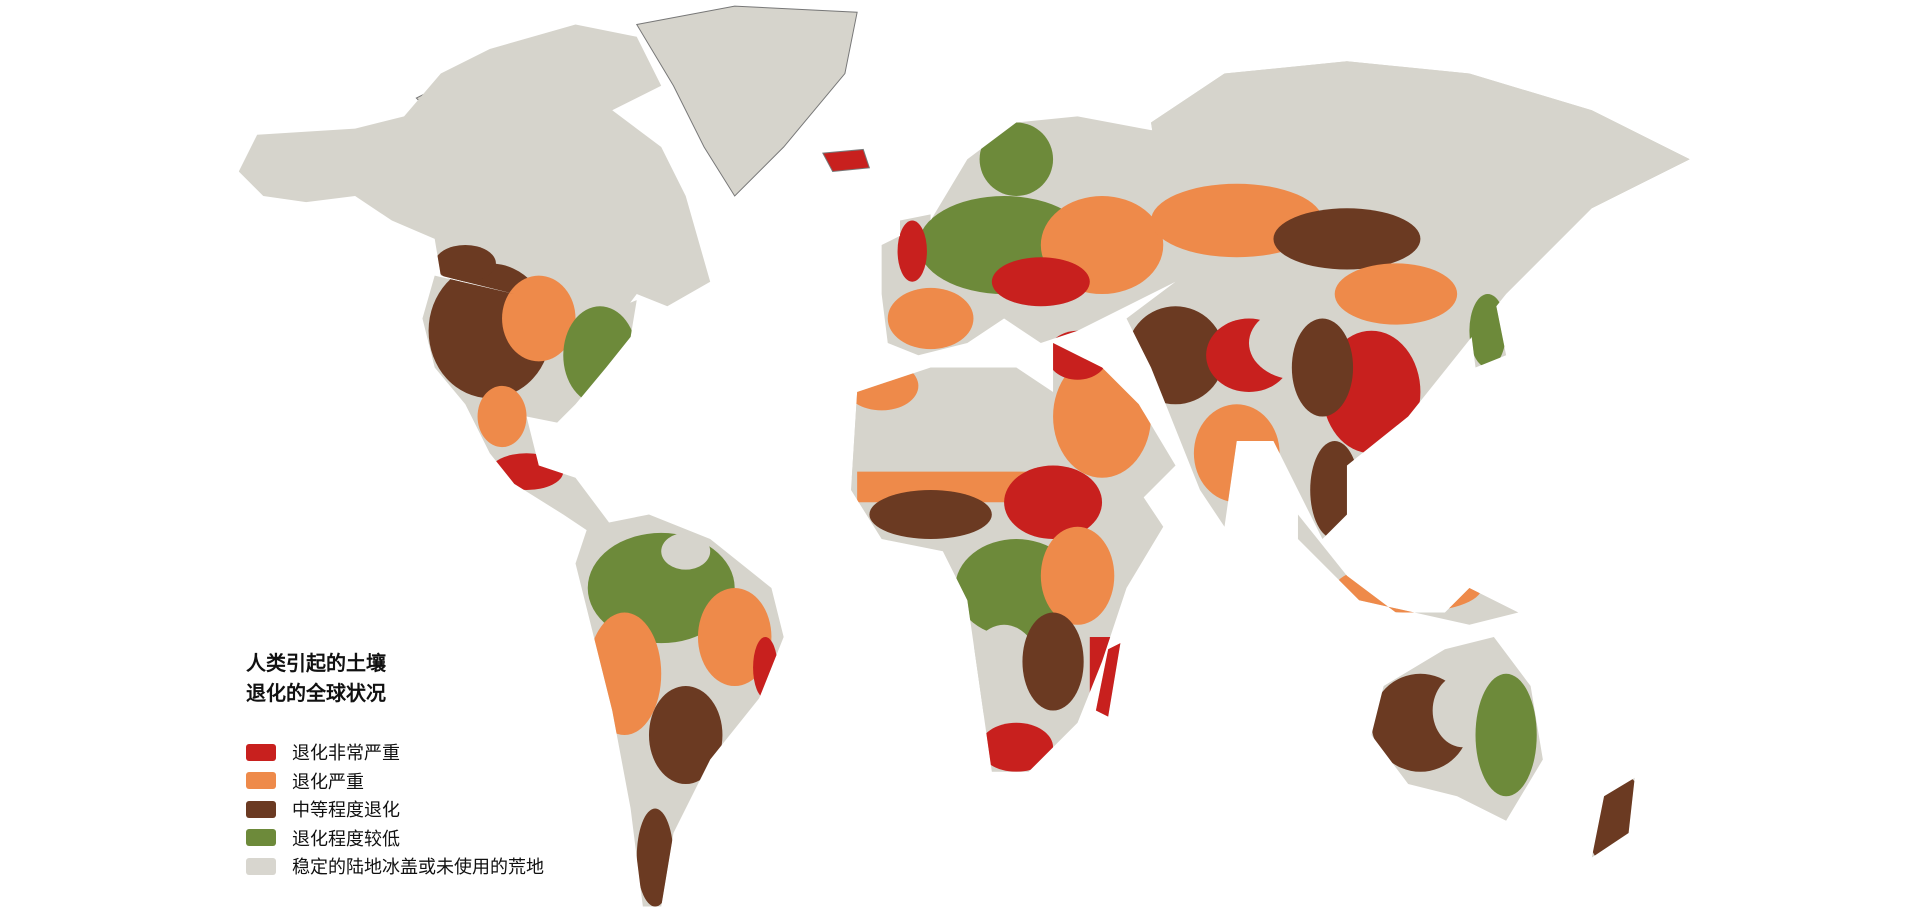 This screenshot has height=920, width=1920. I want to click on legend-title-line2: 退化的全球状况, so click(316, 693).